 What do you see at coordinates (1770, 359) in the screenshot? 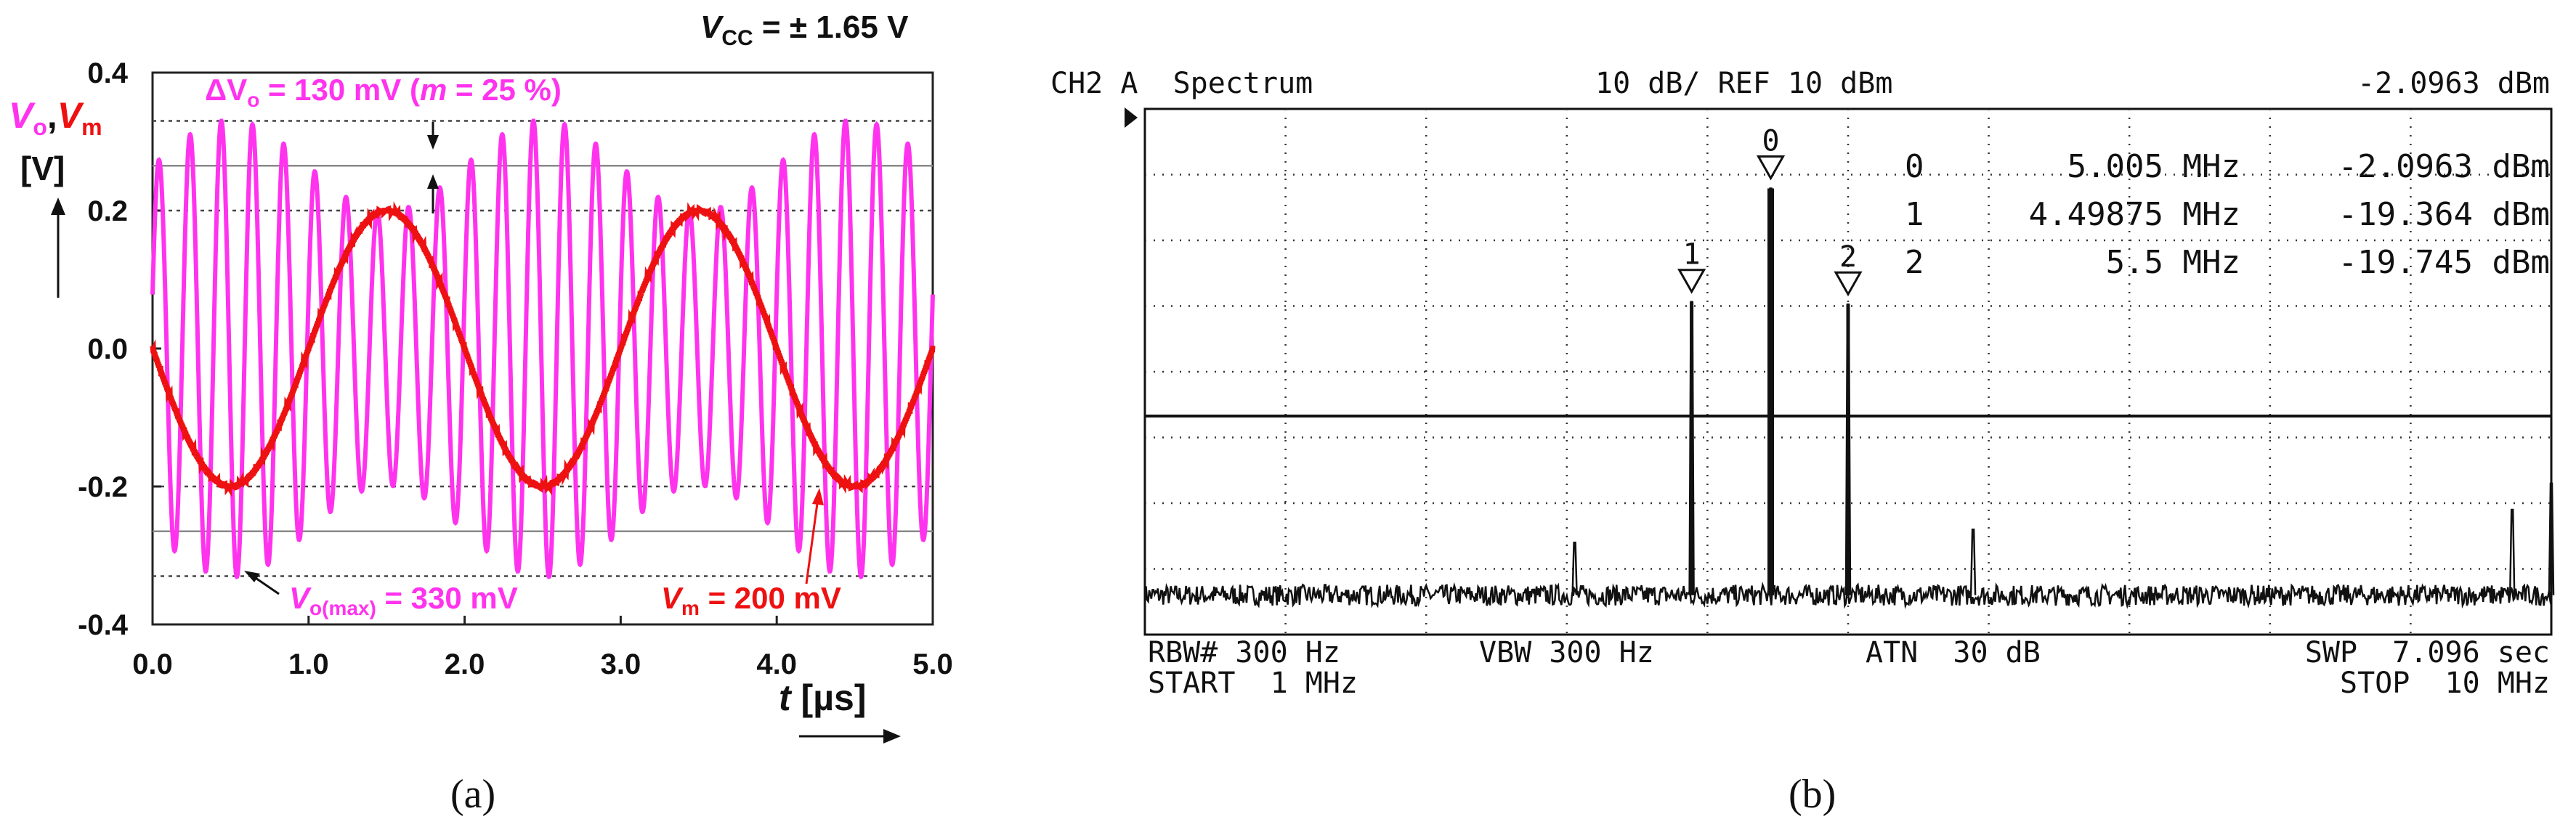
I see `spectrum-markers: 1 0 2` at bounding box center [1770, 359].